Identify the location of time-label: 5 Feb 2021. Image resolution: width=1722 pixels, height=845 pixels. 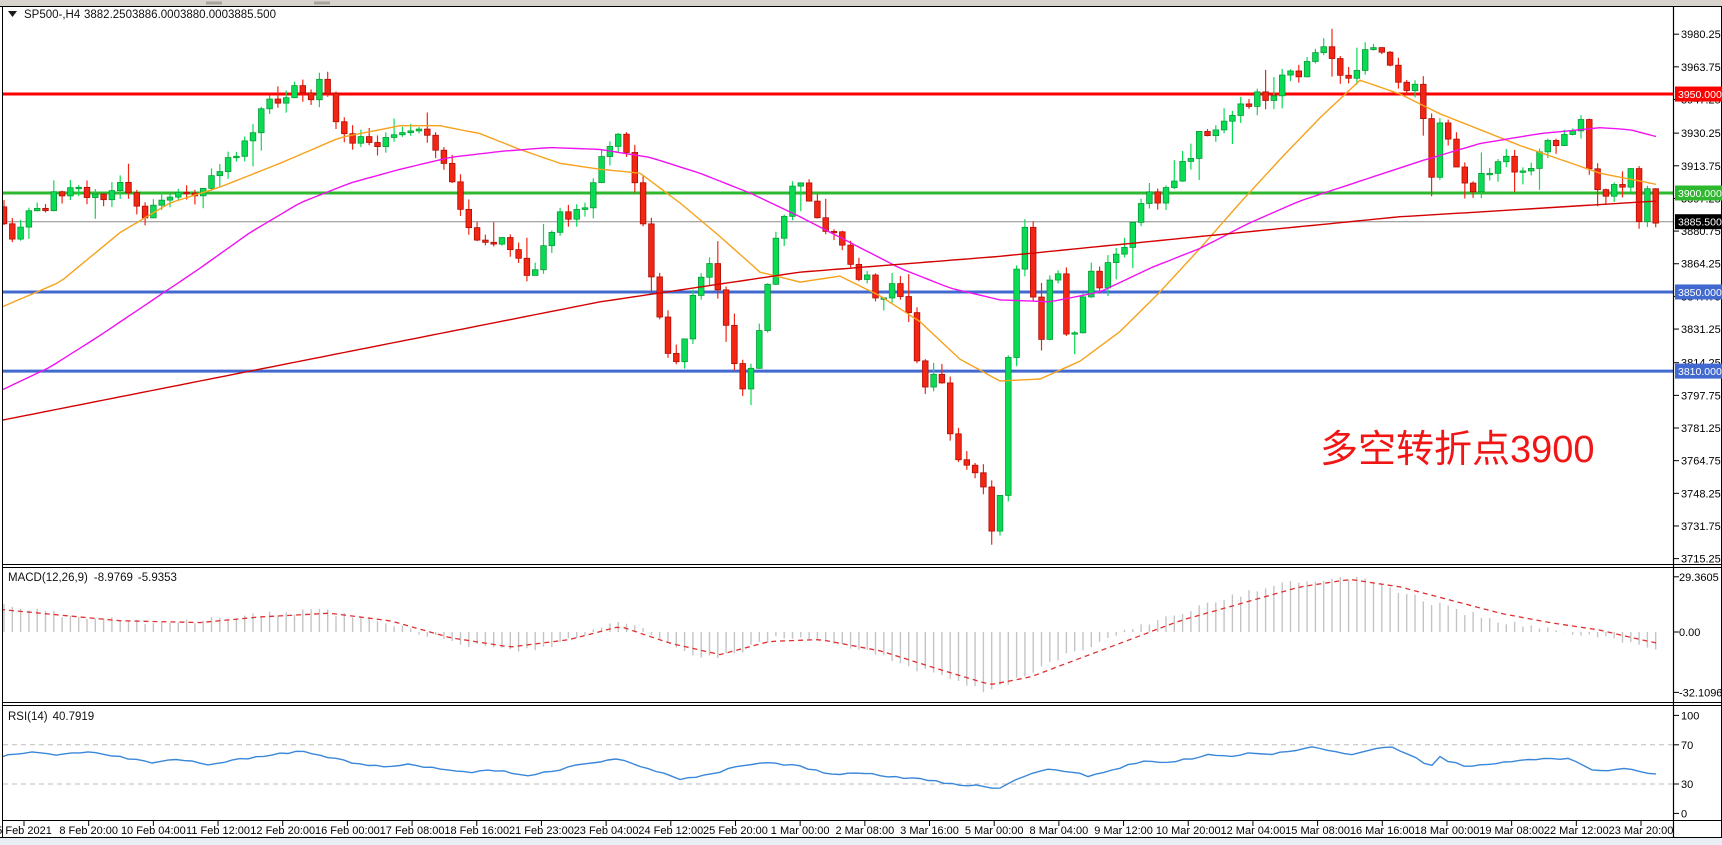
(26, 831).